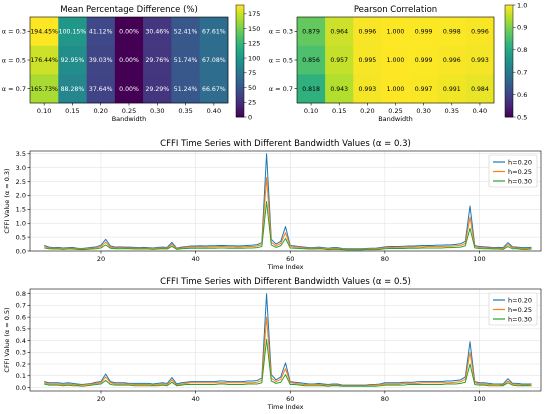 Image resolution: width=550 pixels, height=414 pixels. Describe the element at coordinates (240, 61) in the screenshot. I see `colorbar-frame` at that location.